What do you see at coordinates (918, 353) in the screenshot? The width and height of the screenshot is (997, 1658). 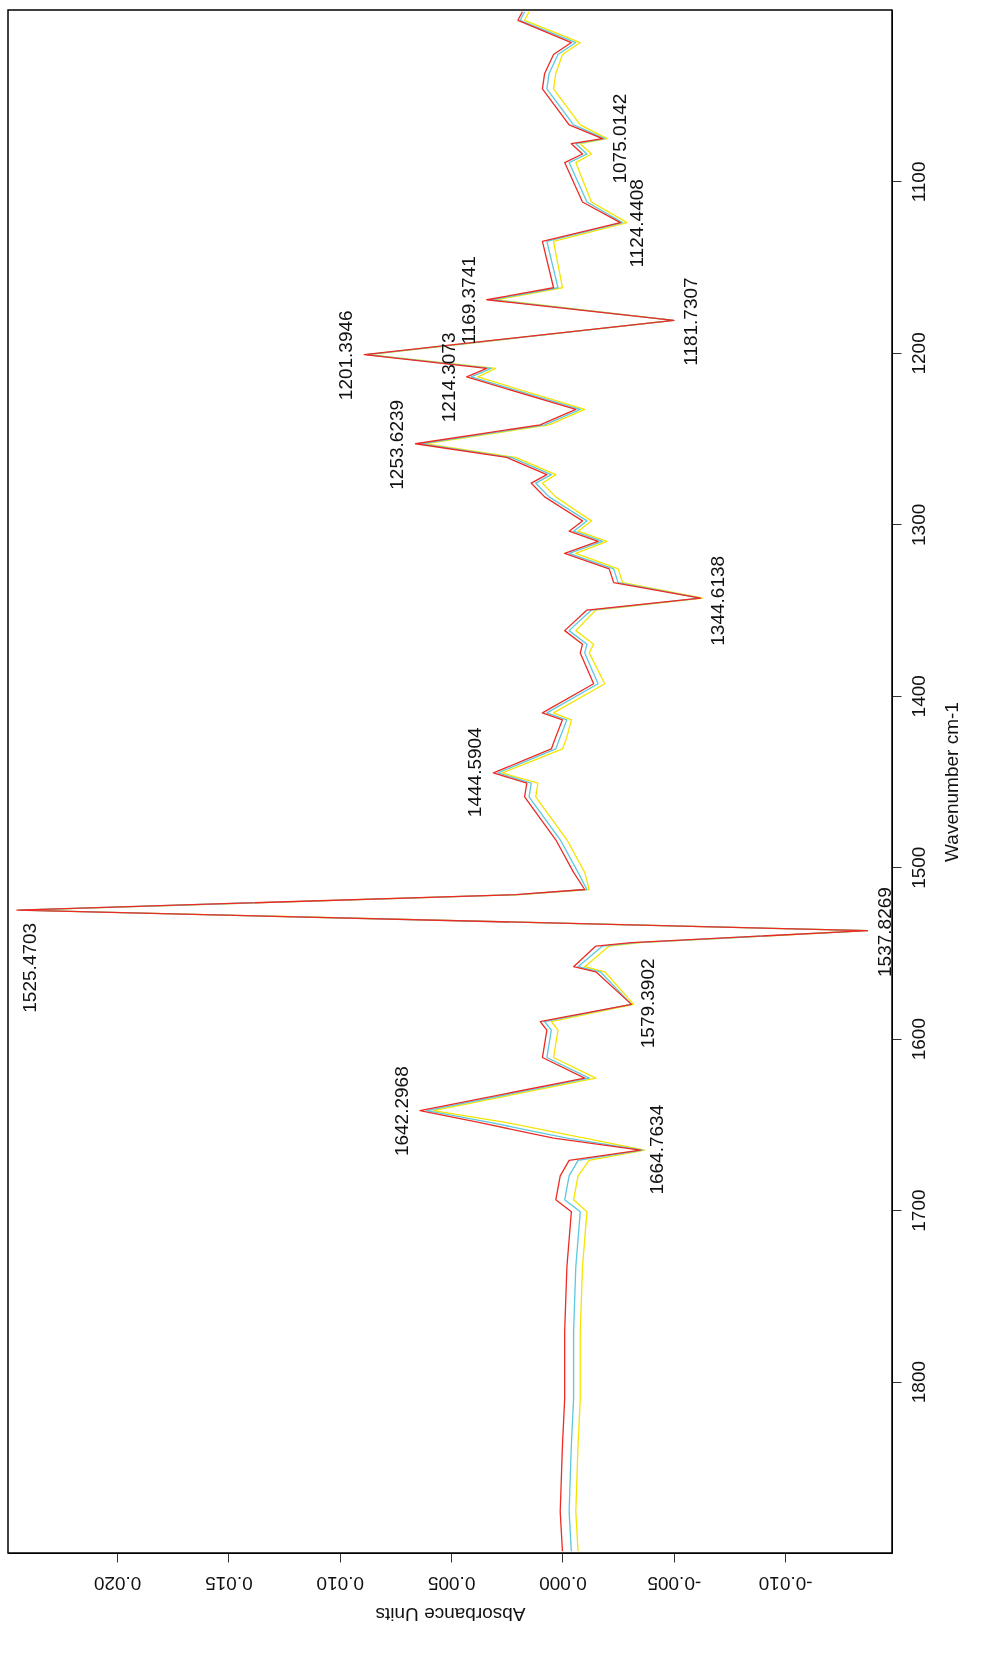 I see `y-tick-label: 1200` at bounding box center [918, 353].